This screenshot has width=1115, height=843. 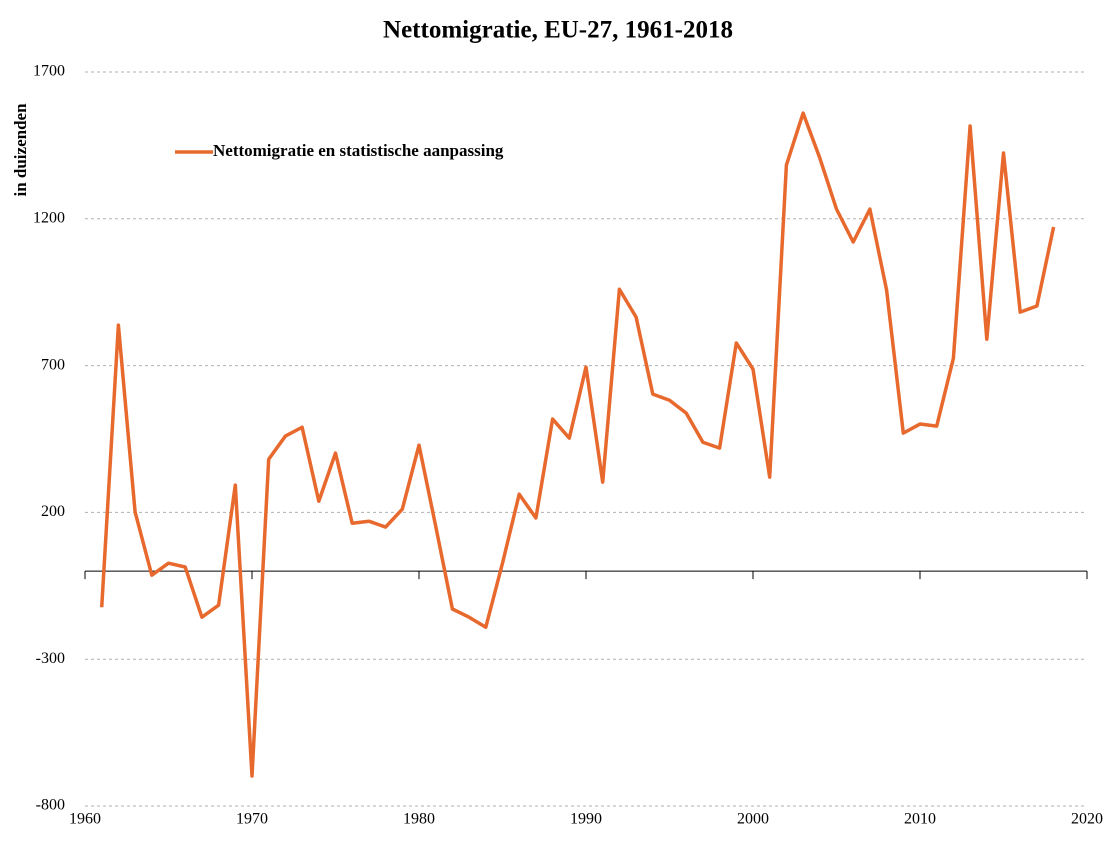 I want to click on x-tick-label: 1980, so click(x=419, y=819).